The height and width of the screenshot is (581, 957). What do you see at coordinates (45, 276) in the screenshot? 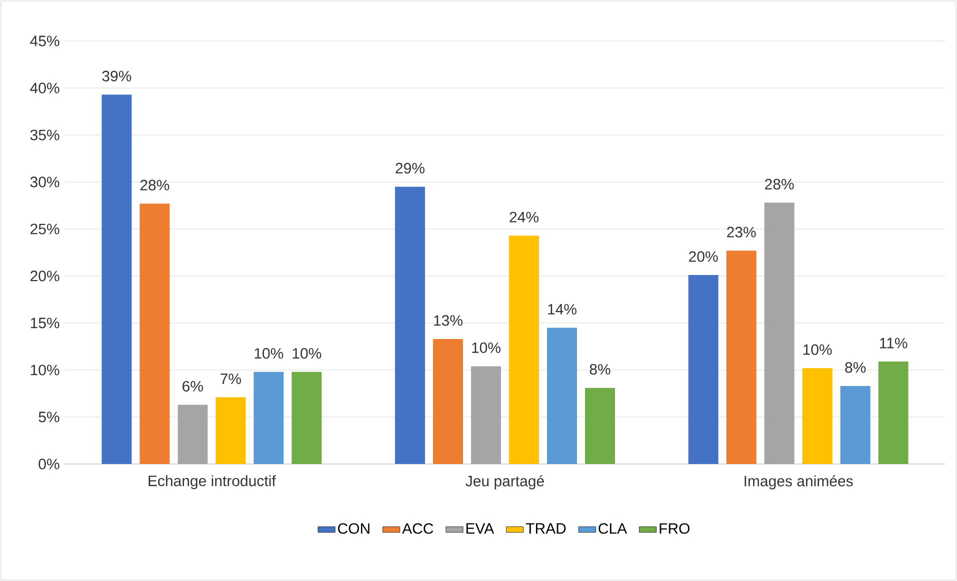
I see `y-tick-label: 20%` at bounding box center [45, 276].